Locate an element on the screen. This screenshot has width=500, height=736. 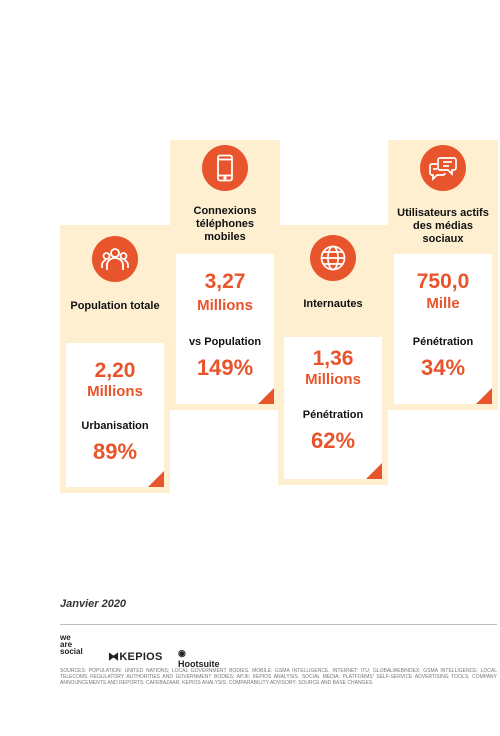
card-header: Internautes is located at coordinates (333, 281).